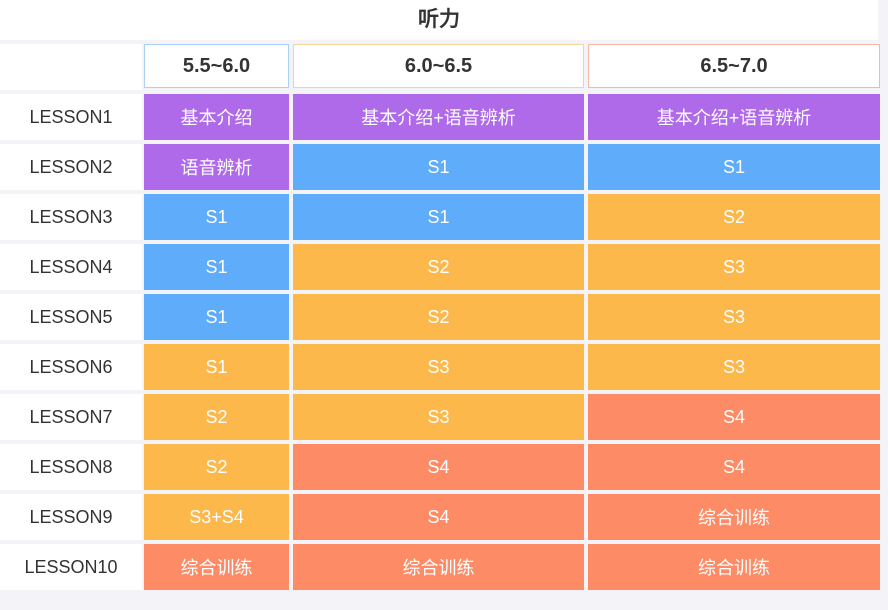 Image resolution: width=888 pixels, height=610 pixels. Describe the element at coordinates (216, 66) in the screenshot. I see `column-header-1: 5.5~6.0` at that location.